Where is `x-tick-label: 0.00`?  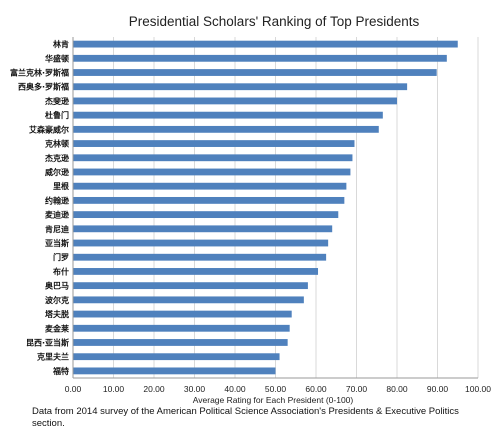 x-tick-label: 0.00 is located at coordinates (73, 389).